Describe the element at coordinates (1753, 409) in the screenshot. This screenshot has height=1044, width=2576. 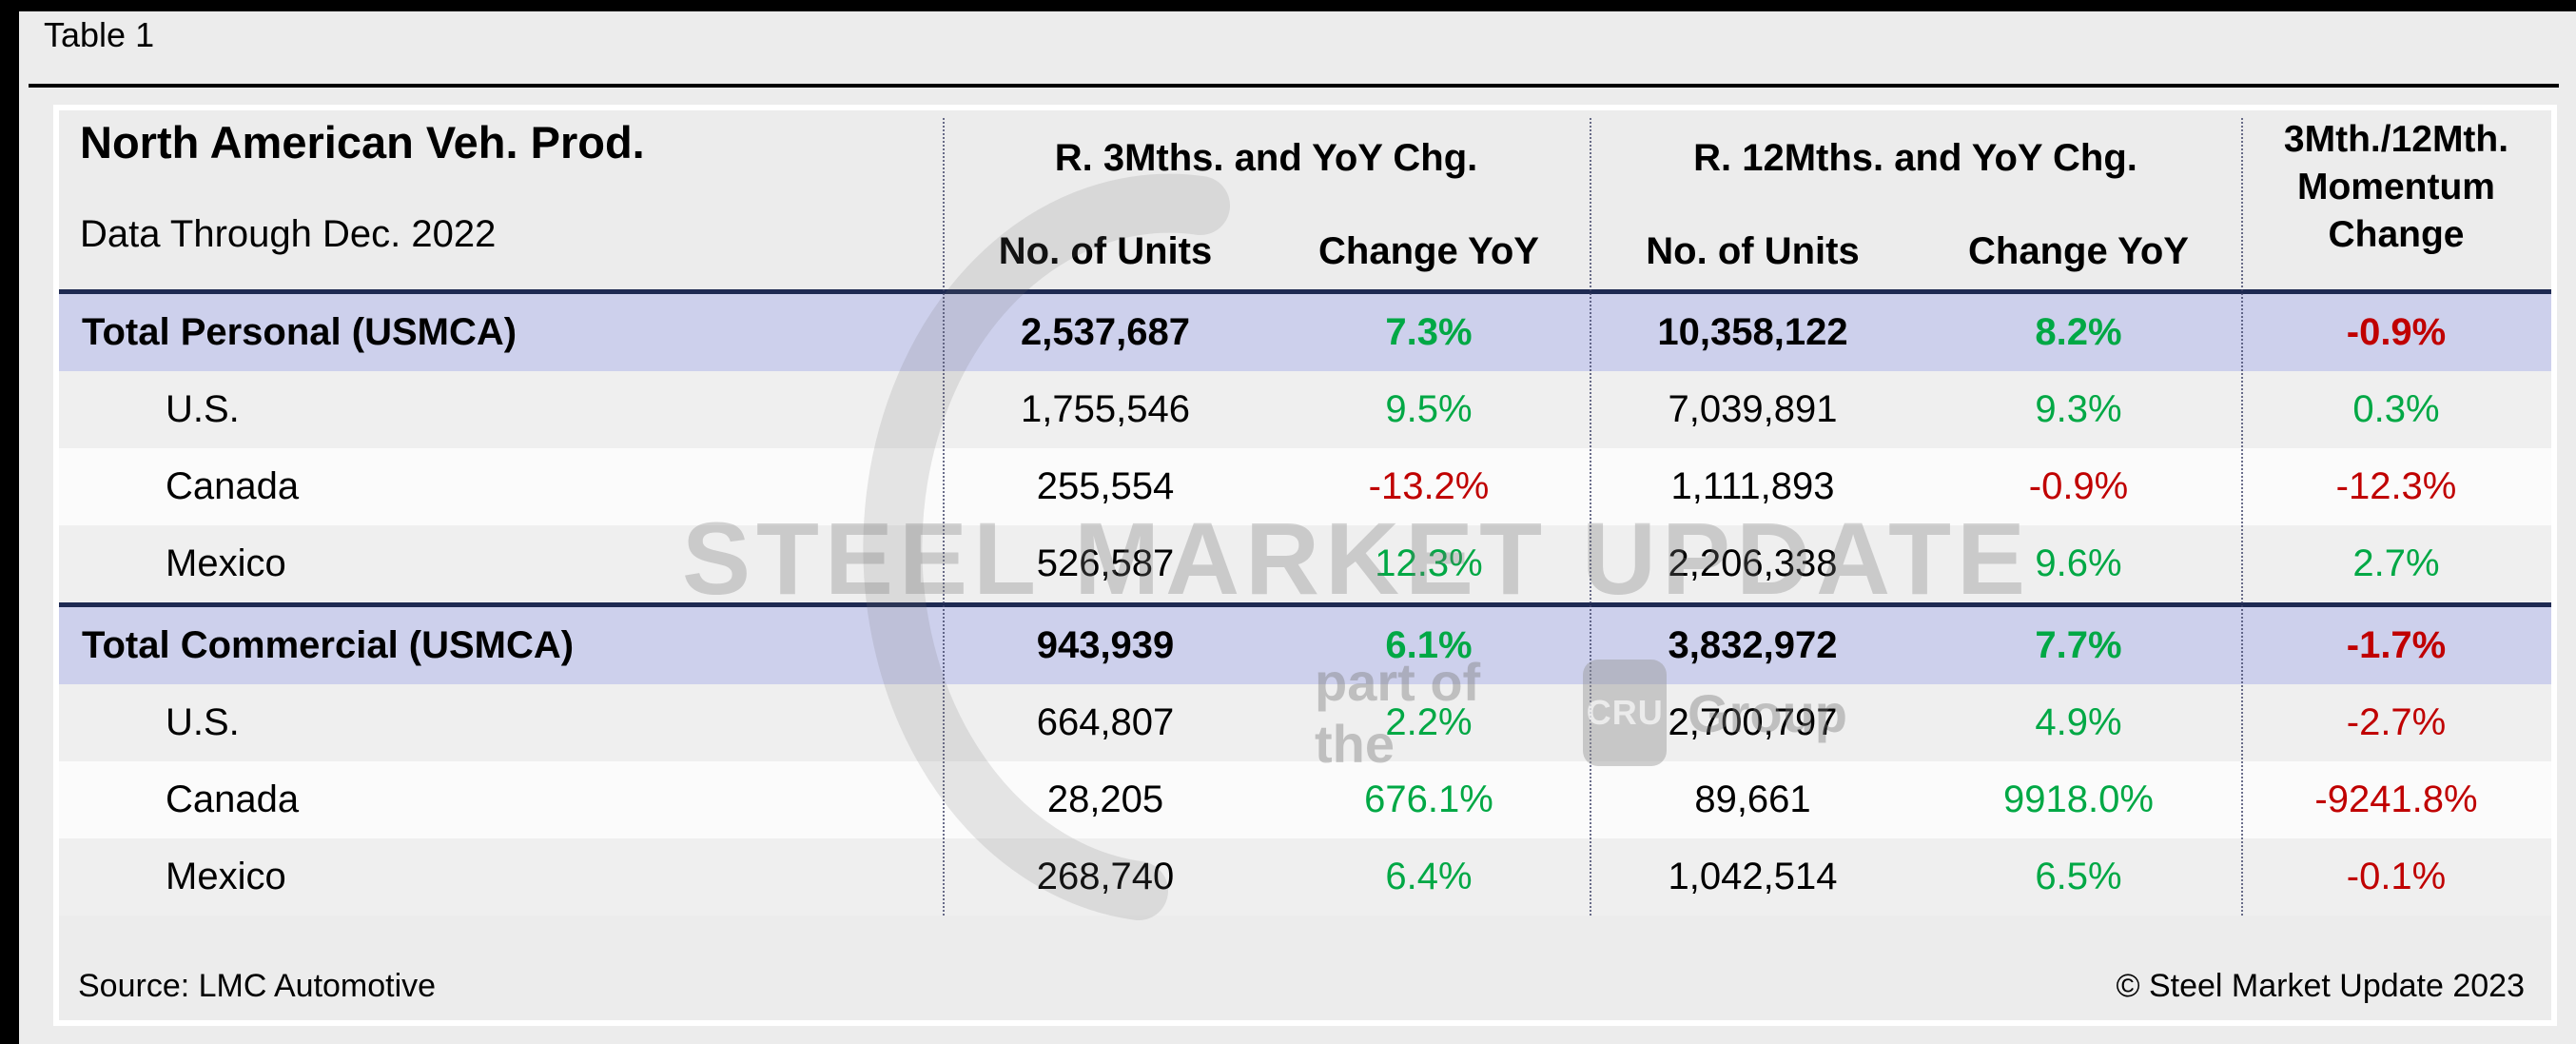
I see `units-12m-value: 7,039,891` at that location.